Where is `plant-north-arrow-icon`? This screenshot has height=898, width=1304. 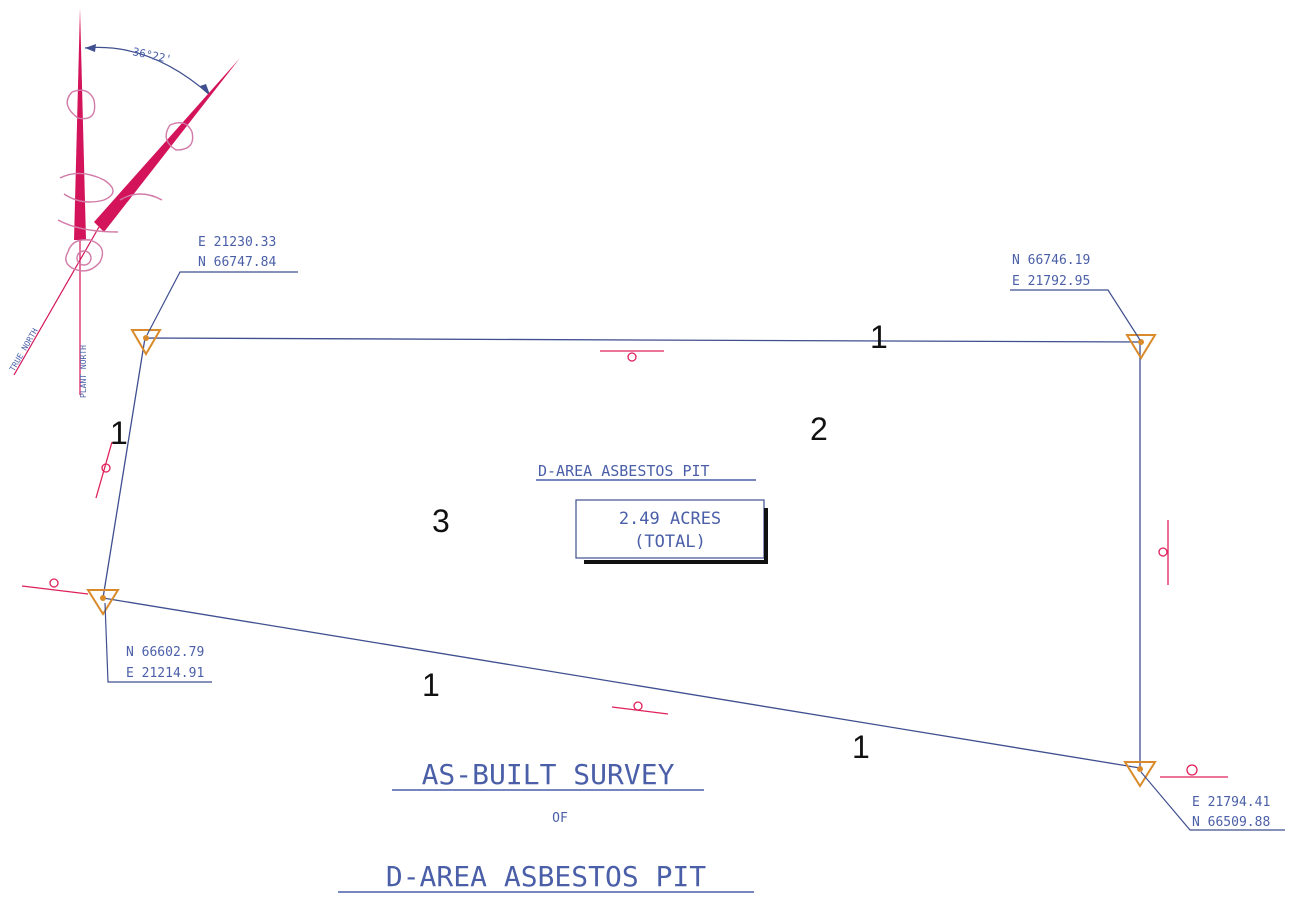
plant-north-arrow-icon is located at coordinates (80, 124).